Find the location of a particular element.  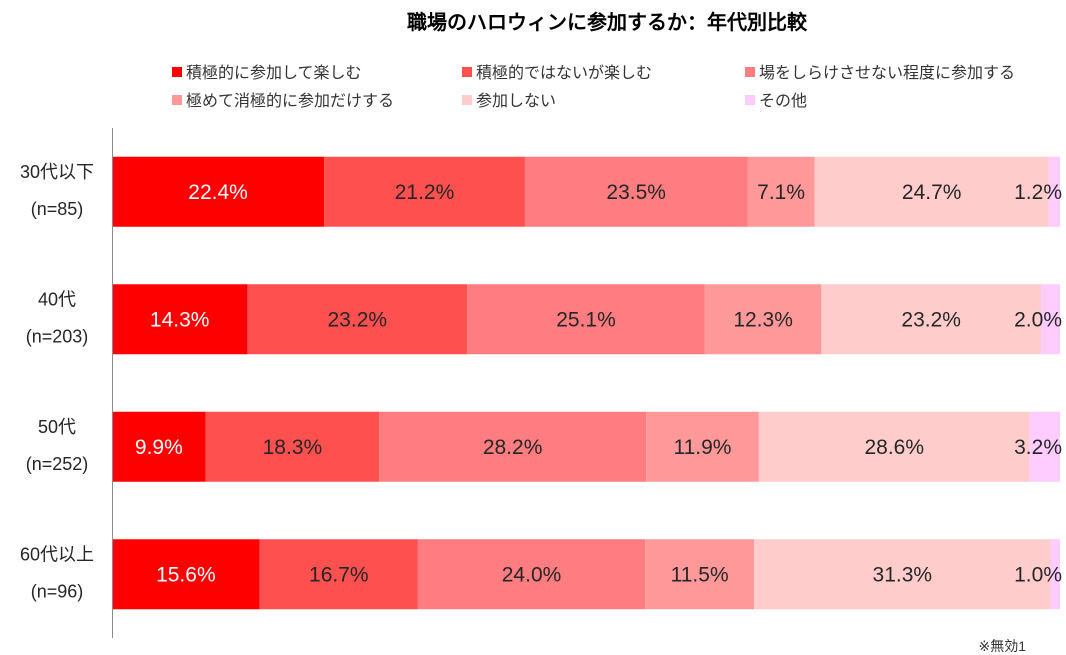

value-label: 22.4% is located at coordinates (218, 192).